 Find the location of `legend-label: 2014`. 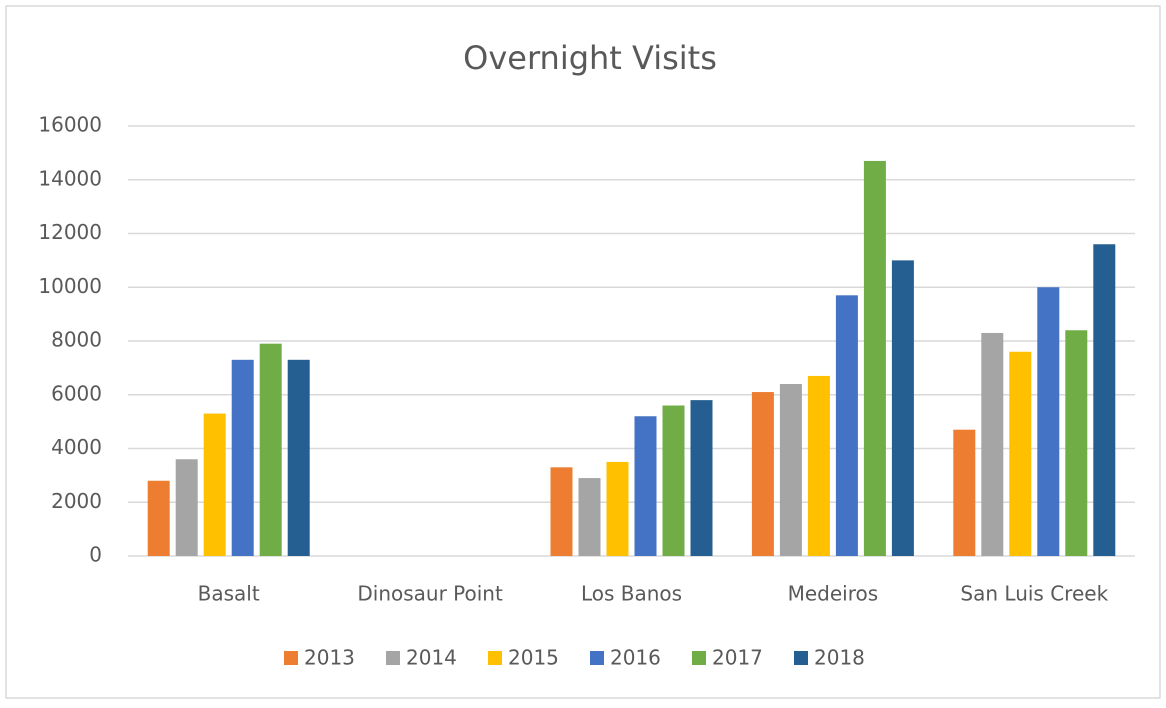

legend-label: 2014 is located at coordinates (431, 658).